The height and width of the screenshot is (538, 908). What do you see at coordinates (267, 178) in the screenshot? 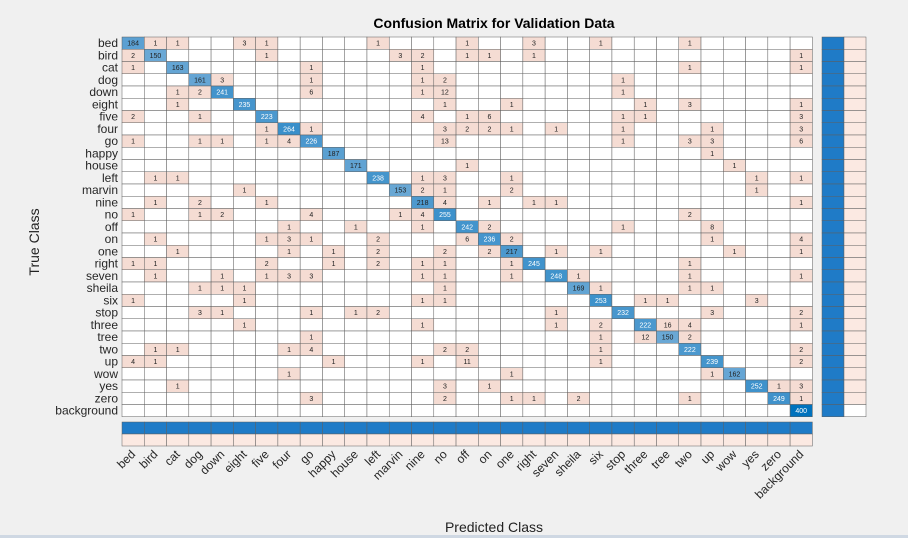
I see `matrix-cell-left-five` at bounding box center [267, 178].